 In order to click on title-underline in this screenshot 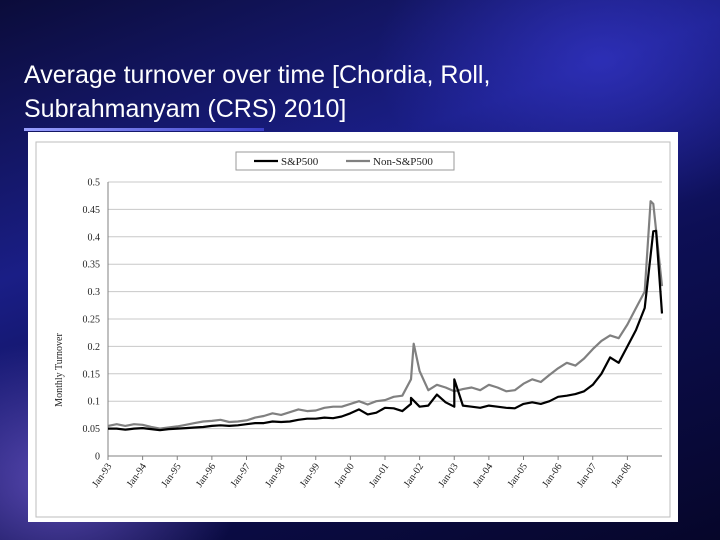, I will do `click(144, 129)`.